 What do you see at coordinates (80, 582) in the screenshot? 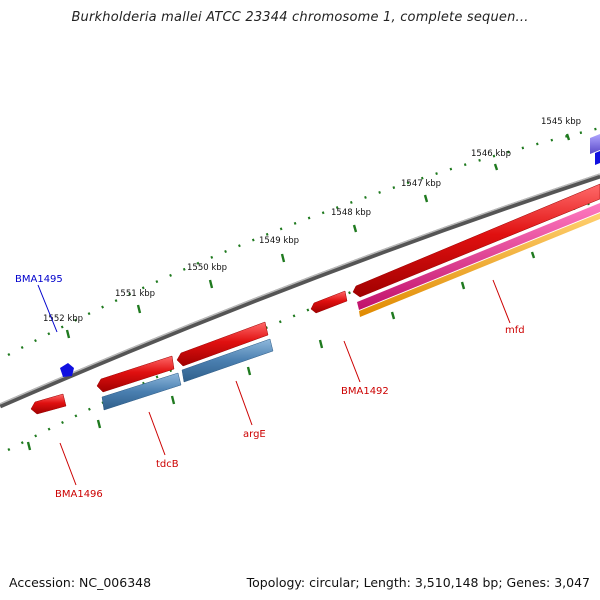
I see `accession-text: Accession: NC_006348` at bounding box center [80, 582].